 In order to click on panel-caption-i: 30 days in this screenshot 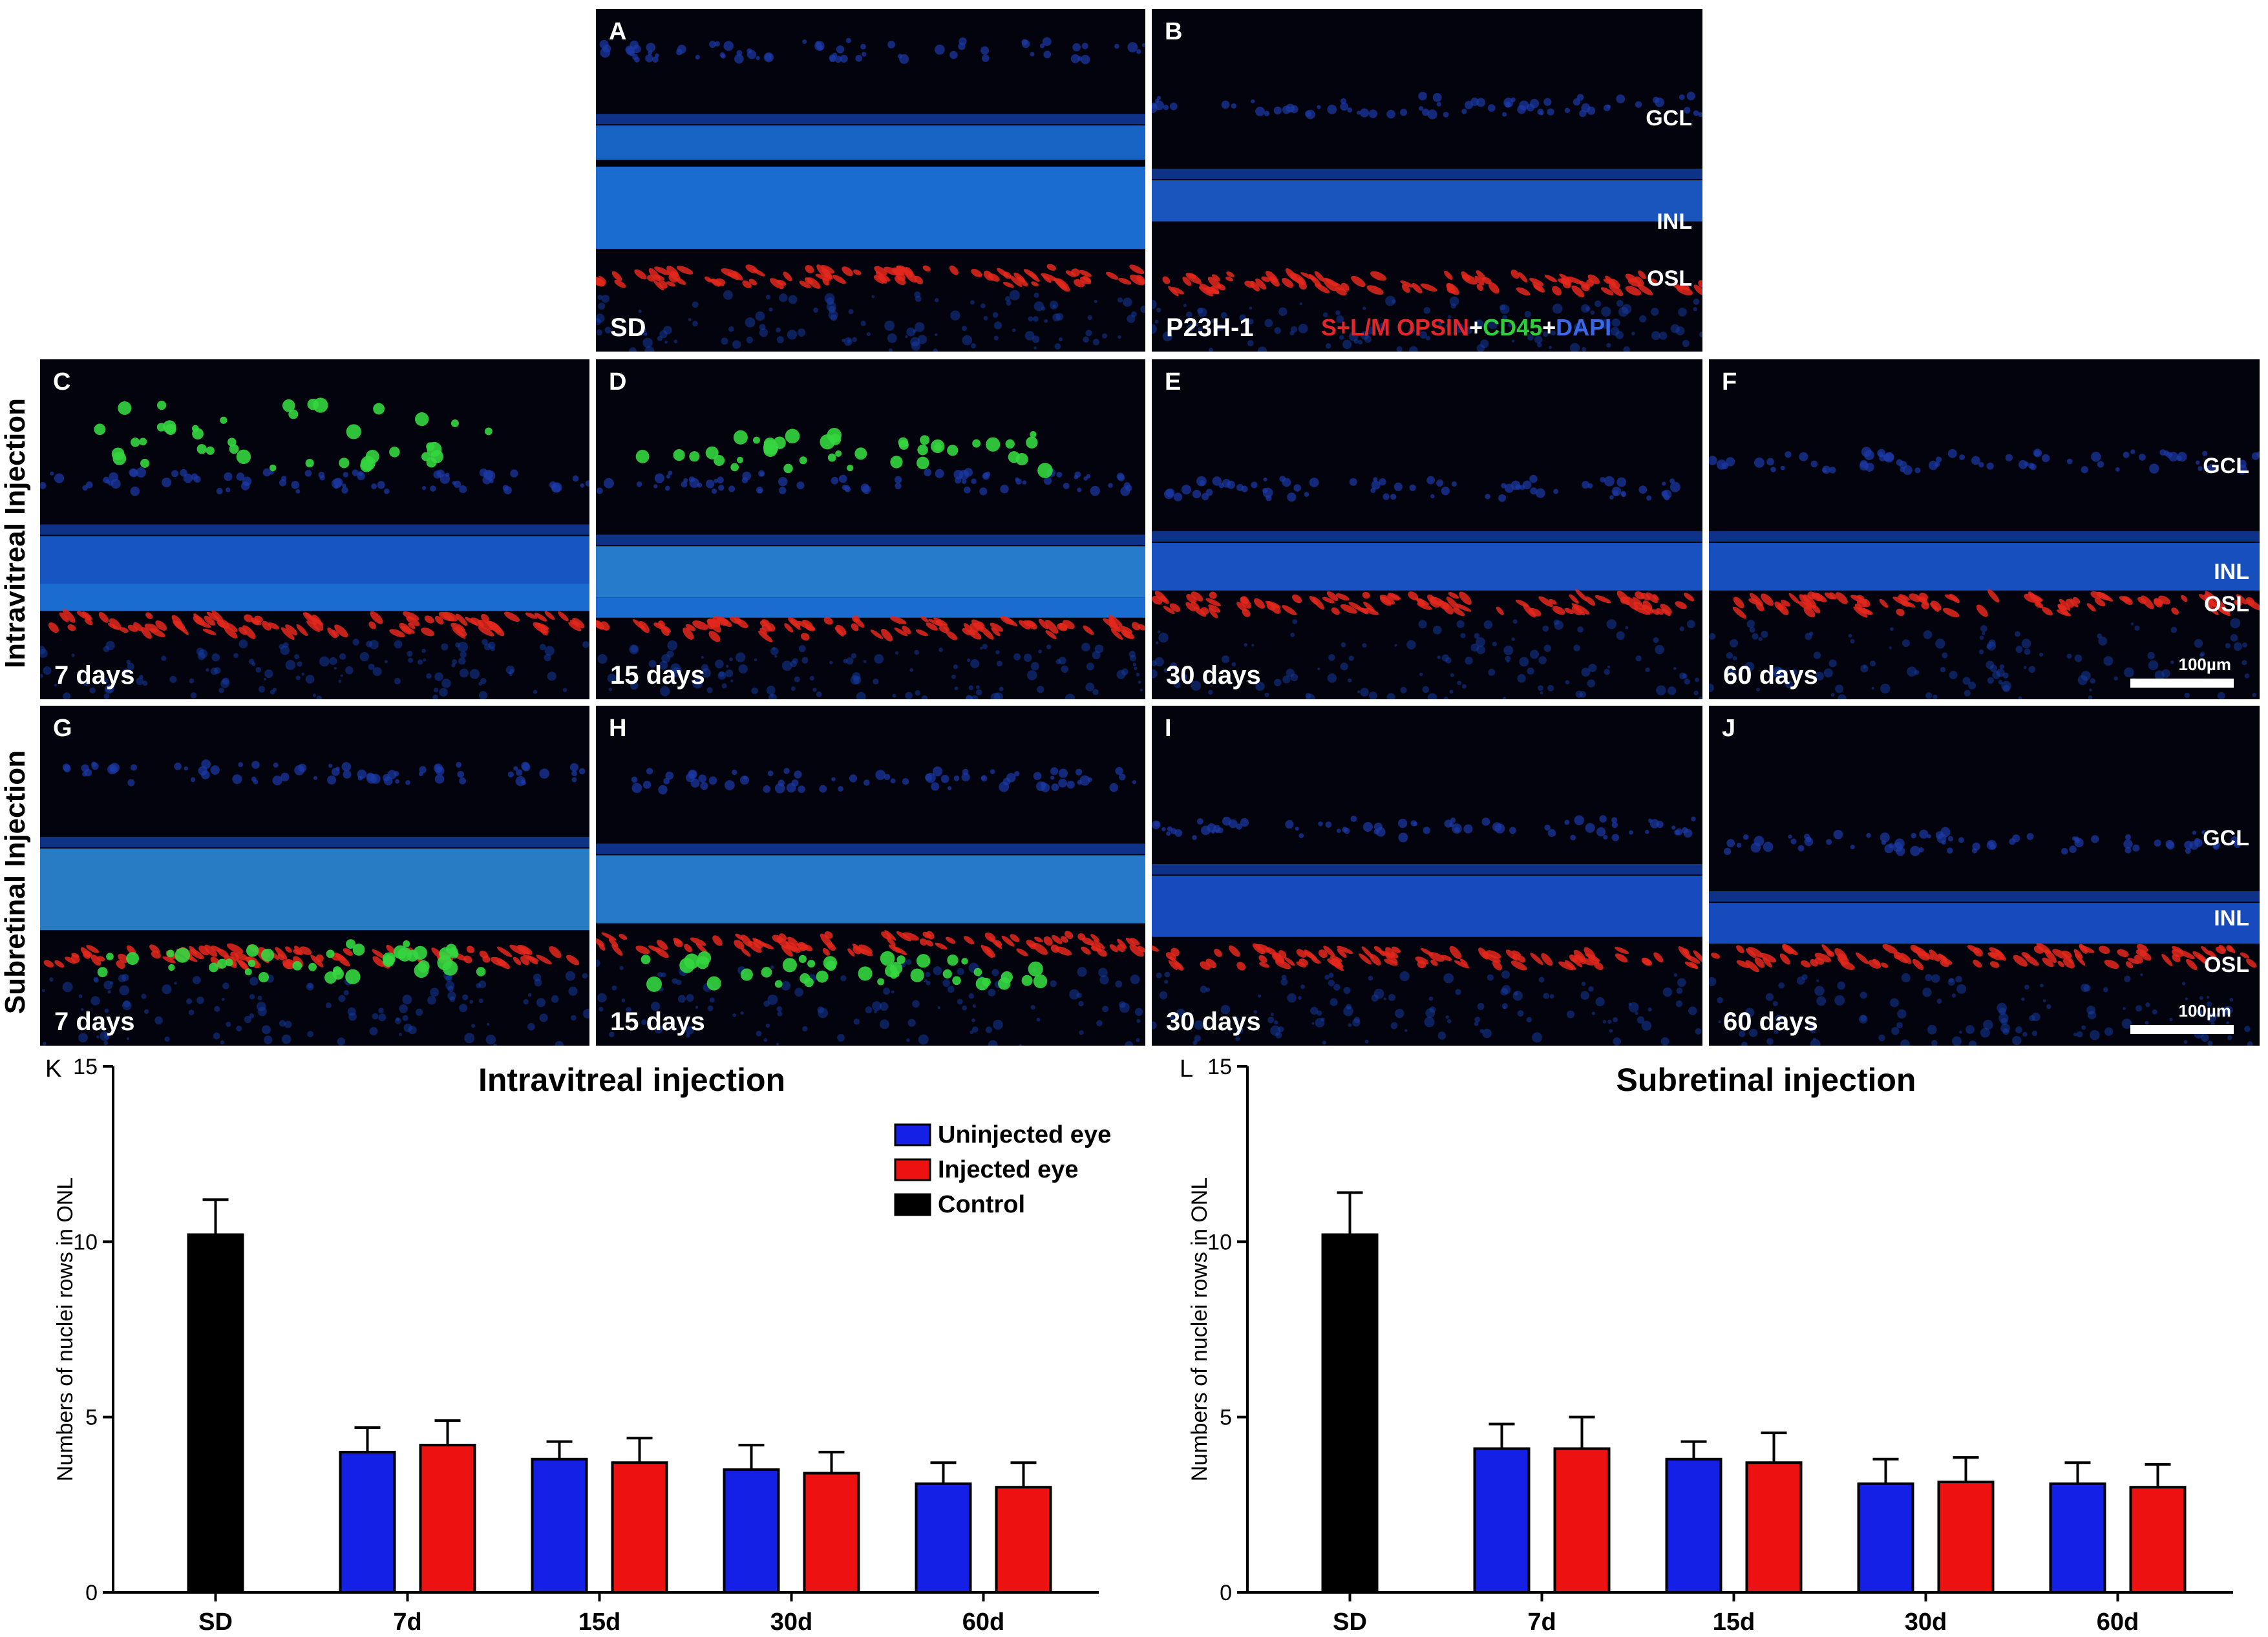, I will do `click(1213, 1022)`.